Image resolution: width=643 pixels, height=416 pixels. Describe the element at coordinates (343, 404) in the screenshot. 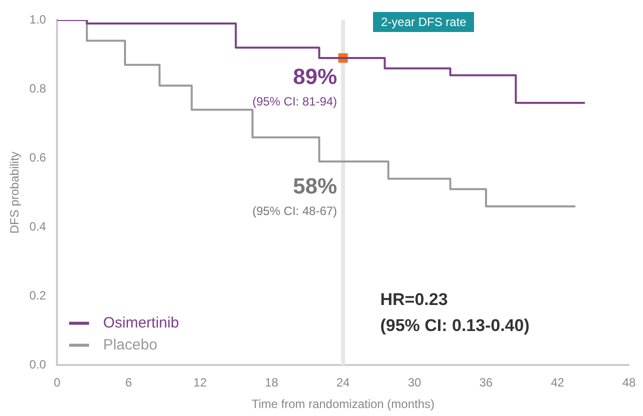

I see `x-axis-title: Time from randomization (months)` at that location.